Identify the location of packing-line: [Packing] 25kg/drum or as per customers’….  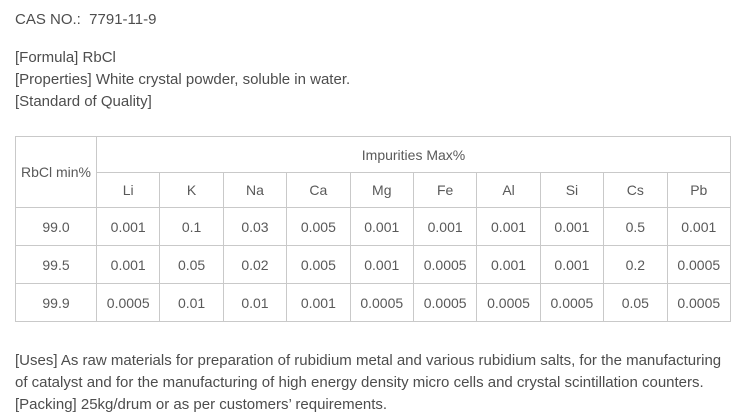
(201, 404).